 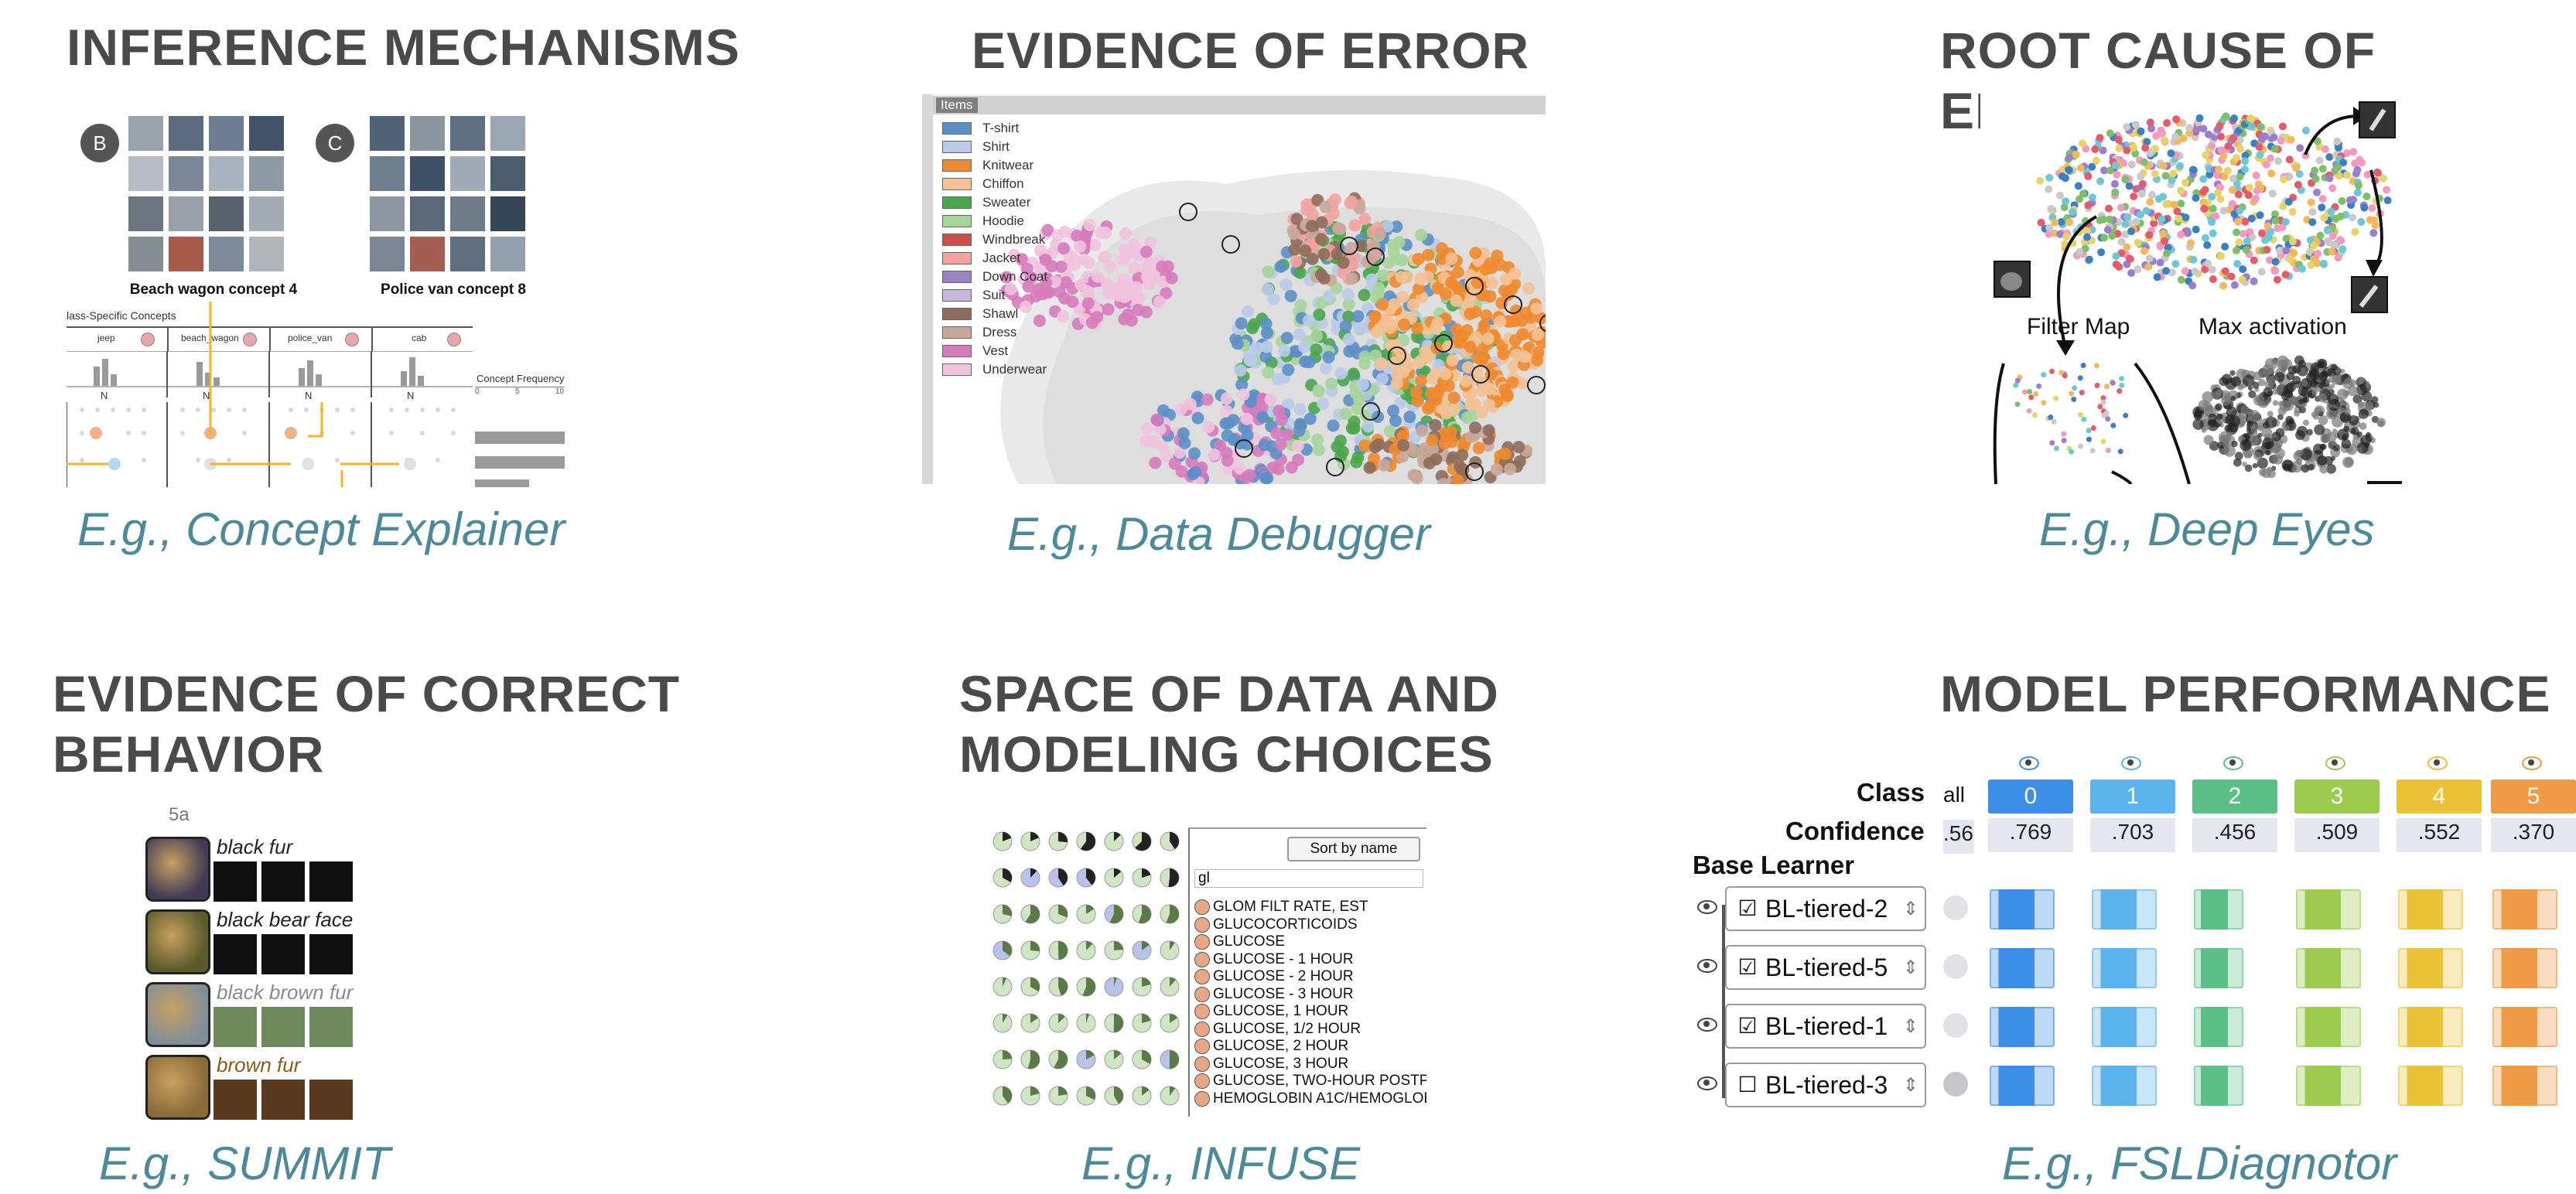 I want to click on legend-item: Vest, so click(x=1027, y=351).